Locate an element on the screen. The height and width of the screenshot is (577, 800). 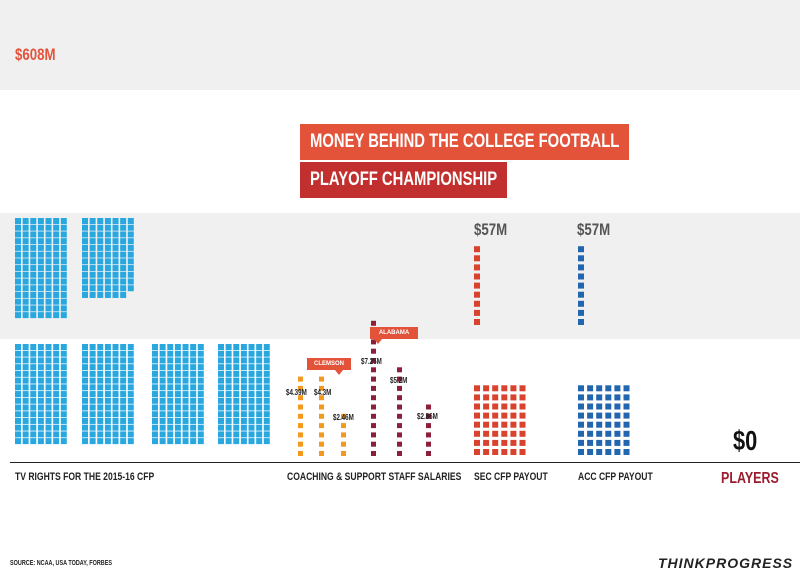
acc-value-label: $57M is located at coordinates (594, 229).